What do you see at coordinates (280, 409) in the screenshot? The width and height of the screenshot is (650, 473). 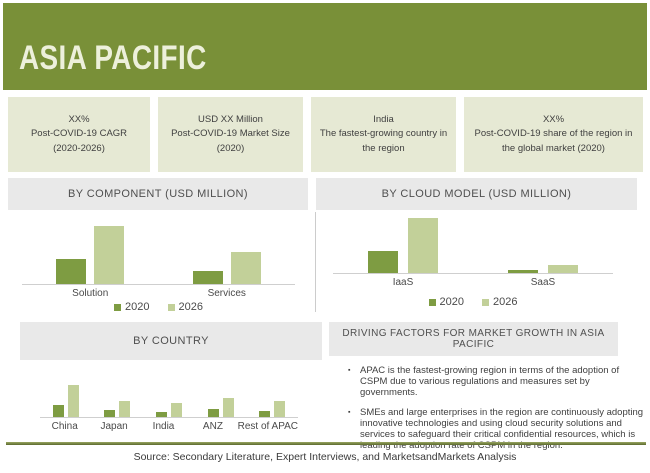 I see `bar-rest-of-apac-2026` at bounding box center [280, 409].